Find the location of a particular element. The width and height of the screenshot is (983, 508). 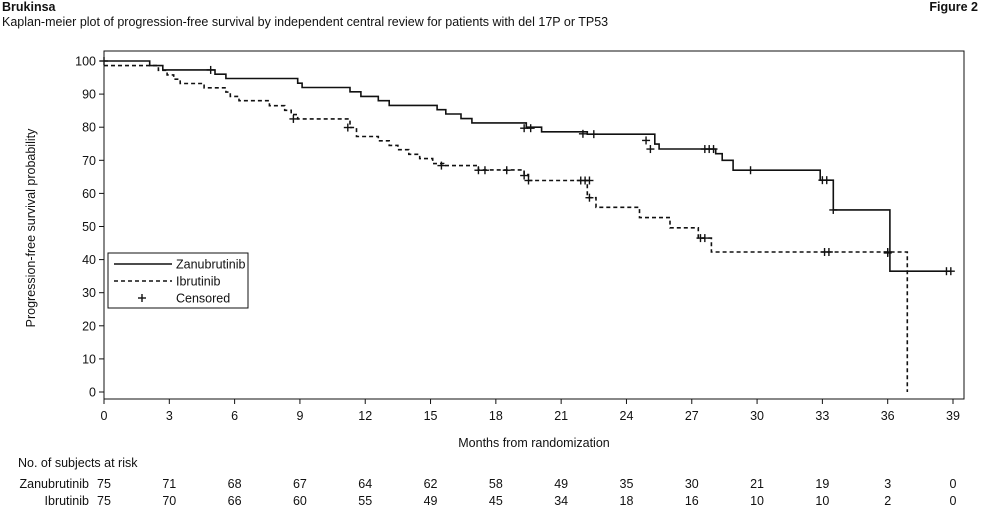

risk-value-zanubrutinib: 49 is located at coordinates (561, 484).